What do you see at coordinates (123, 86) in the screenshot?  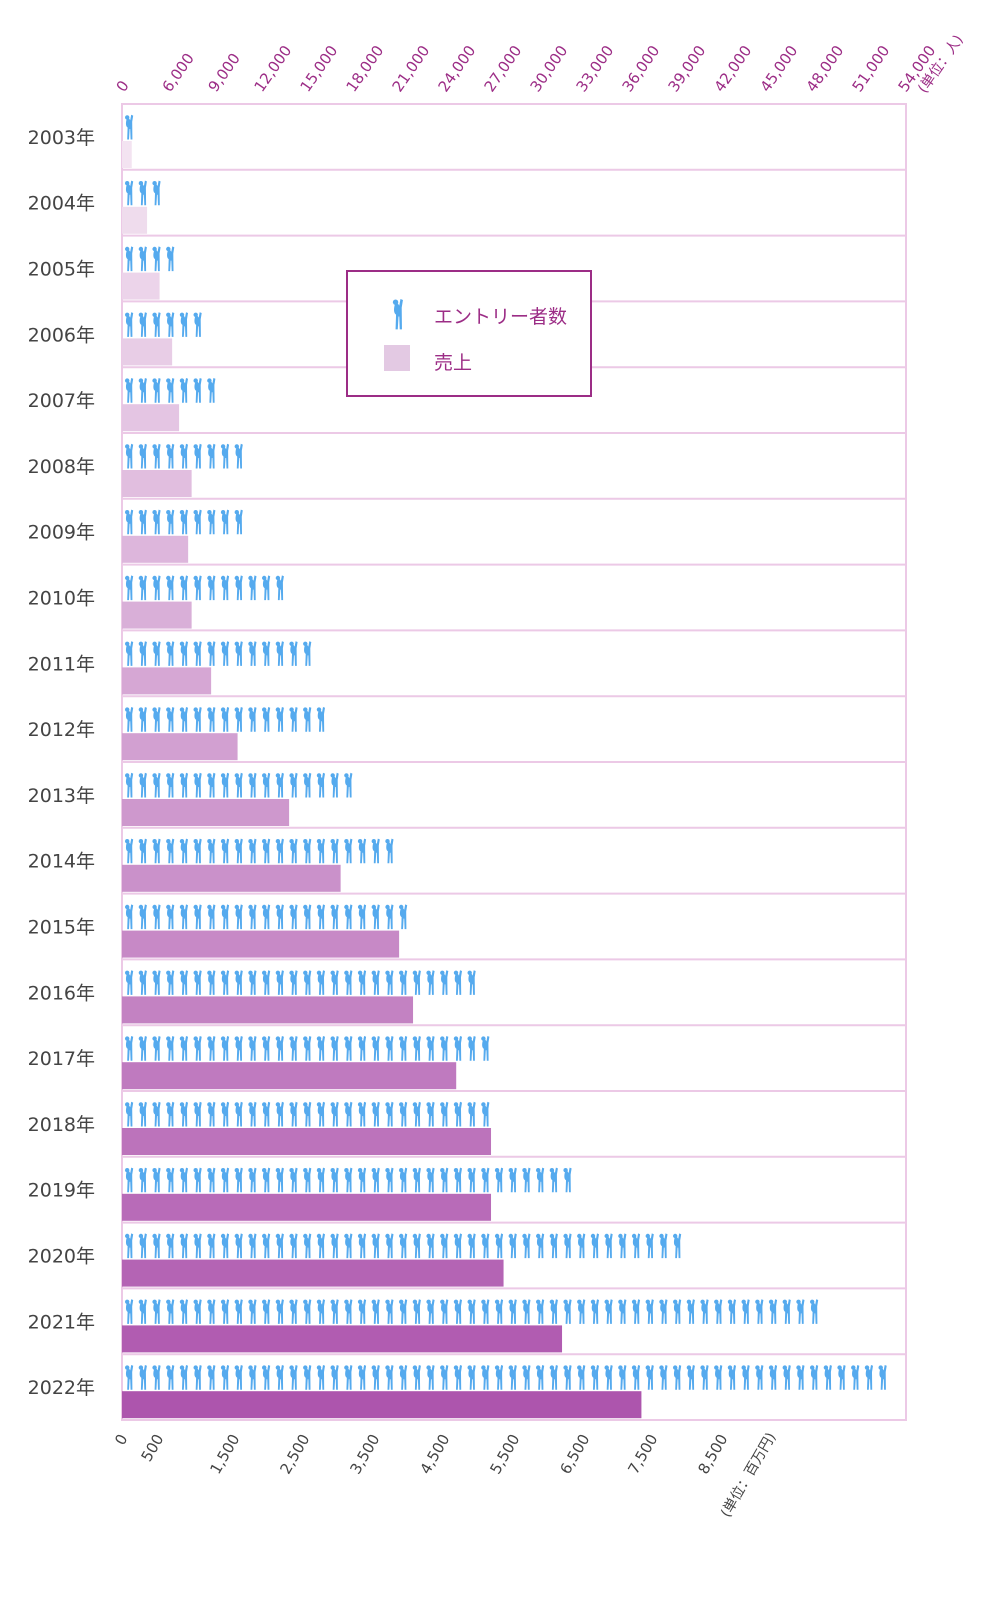 I see `top-axis-tick-label: 0` at bounding box center [123, 86].